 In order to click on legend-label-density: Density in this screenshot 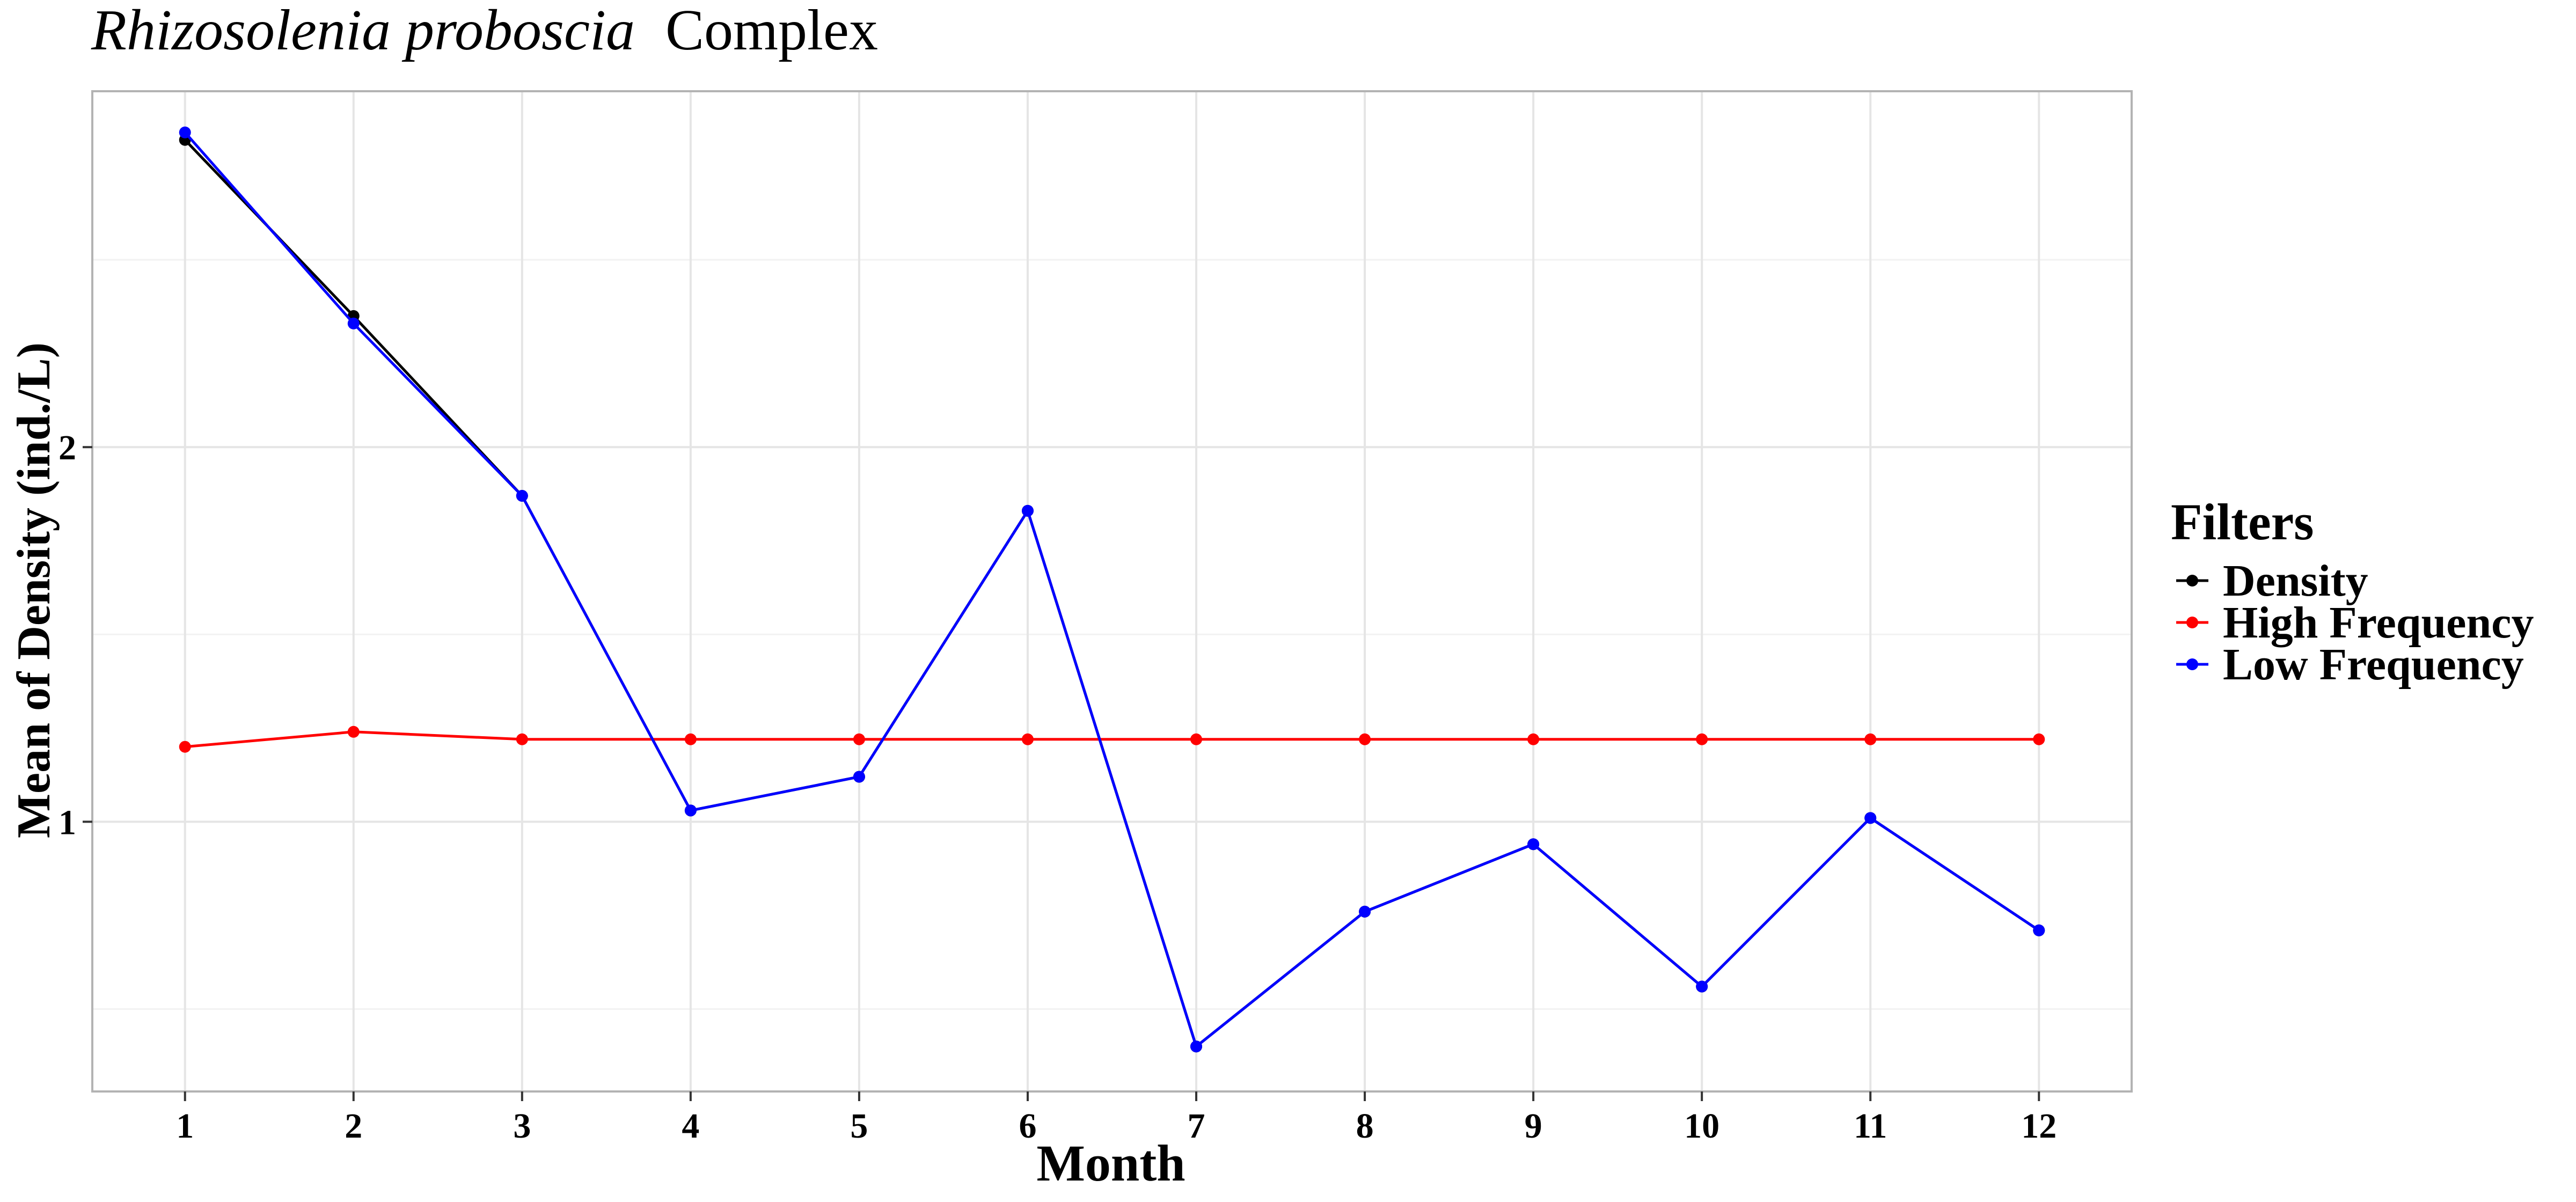, I will do `click(2295, 581)`.